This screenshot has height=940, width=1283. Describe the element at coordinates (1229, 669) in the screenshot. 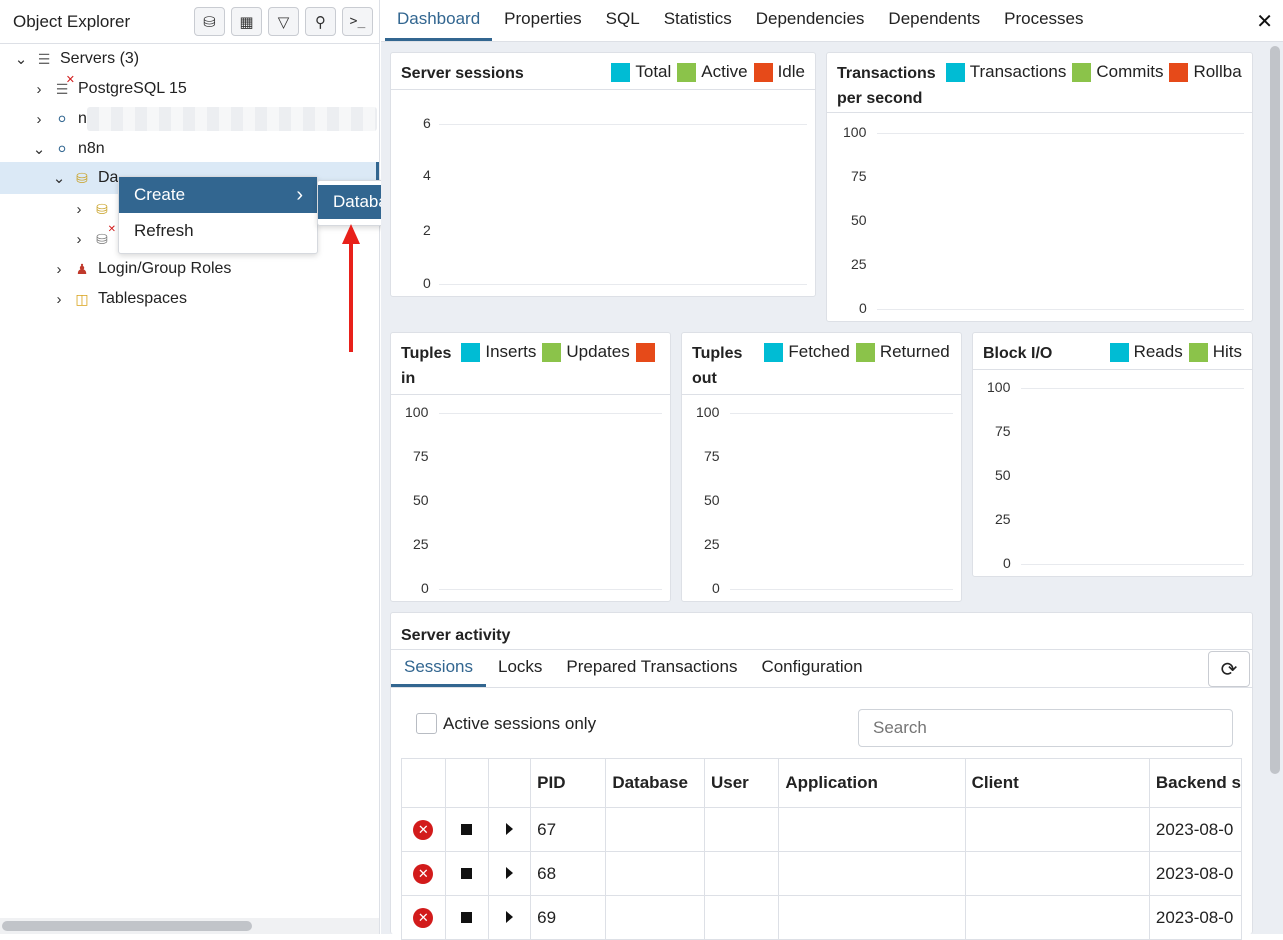

I see `refresh-button: ⟳` at that location.